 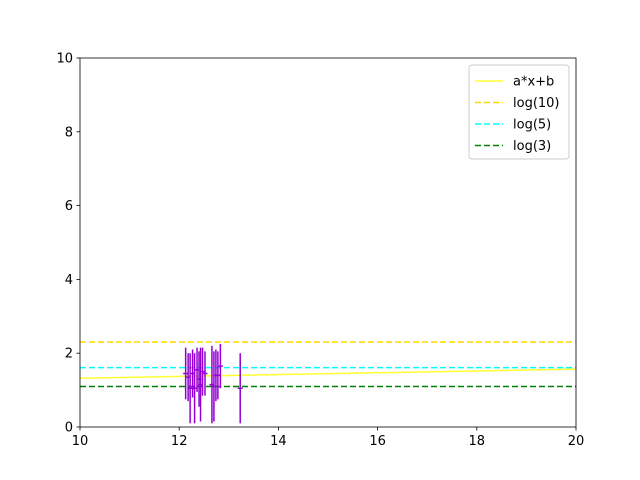 I want to click on y-tick-label-10: 10, so click(x=64, y=59).